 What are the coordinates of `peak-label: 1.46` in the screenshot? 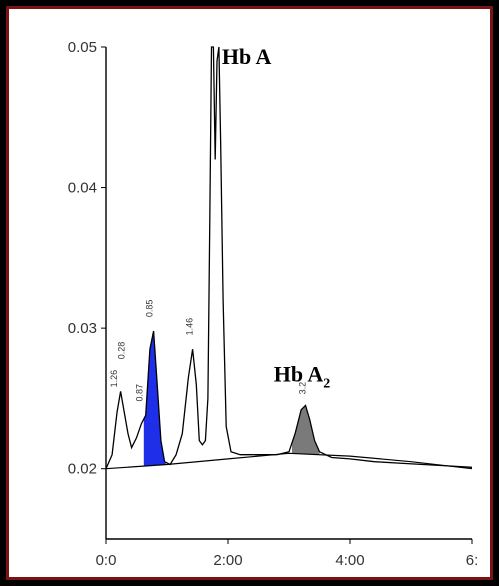 It's located at (190, 327).